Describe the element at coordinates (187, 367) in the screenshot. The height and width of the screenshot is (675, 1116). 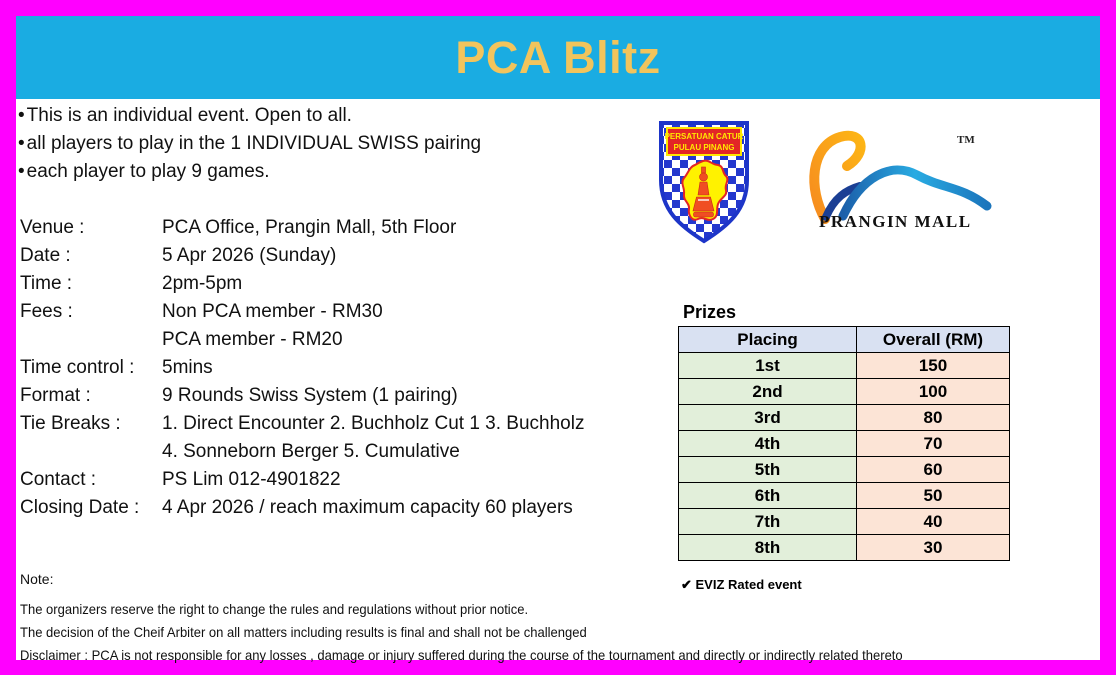
I see `detail-value: 5mins` at that location.